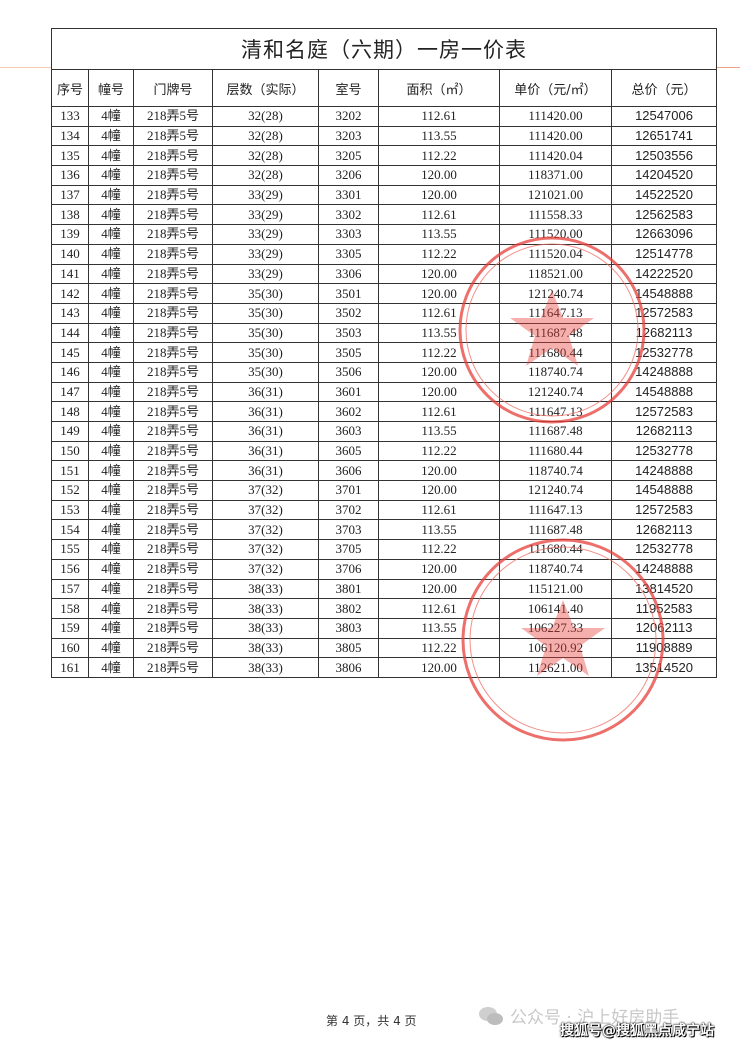 The image size is (740, 1046). I want to click on room-cell: 3705, so click(348, 549).